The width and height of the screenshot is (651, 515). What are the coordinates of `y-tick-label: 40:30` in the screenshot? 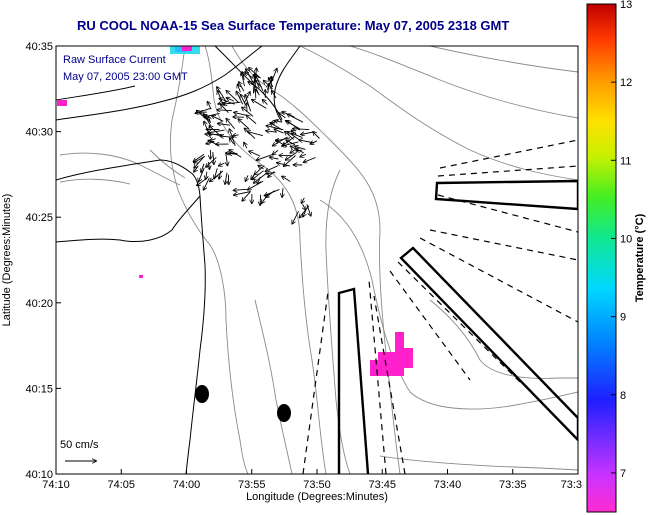 It's located at (39, 133).